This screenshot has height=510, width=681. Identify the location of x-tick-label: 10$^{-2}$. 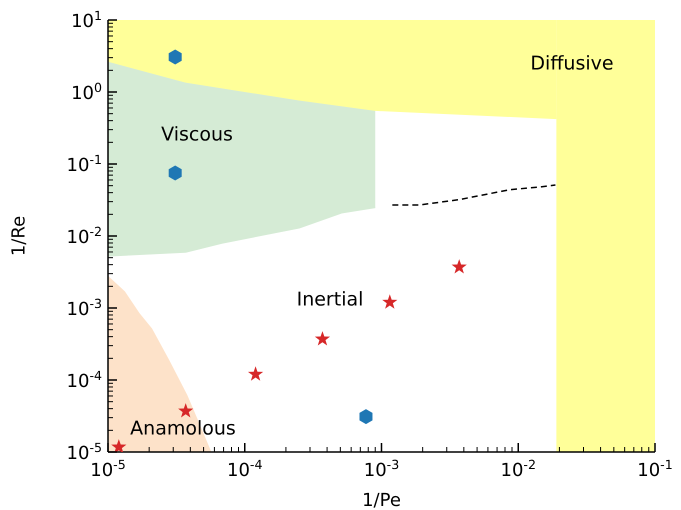
(518, 468).